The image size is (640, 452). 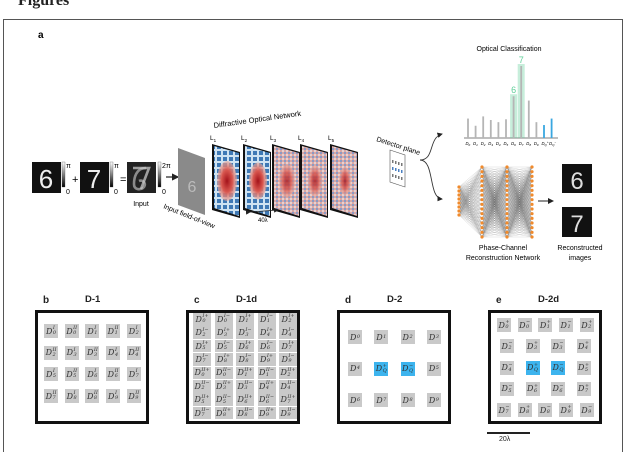 What do you see at coordinates (245, 386) in the screenshot?
I see `detector-cell: D II− 3` at bounding box center [245, 386].